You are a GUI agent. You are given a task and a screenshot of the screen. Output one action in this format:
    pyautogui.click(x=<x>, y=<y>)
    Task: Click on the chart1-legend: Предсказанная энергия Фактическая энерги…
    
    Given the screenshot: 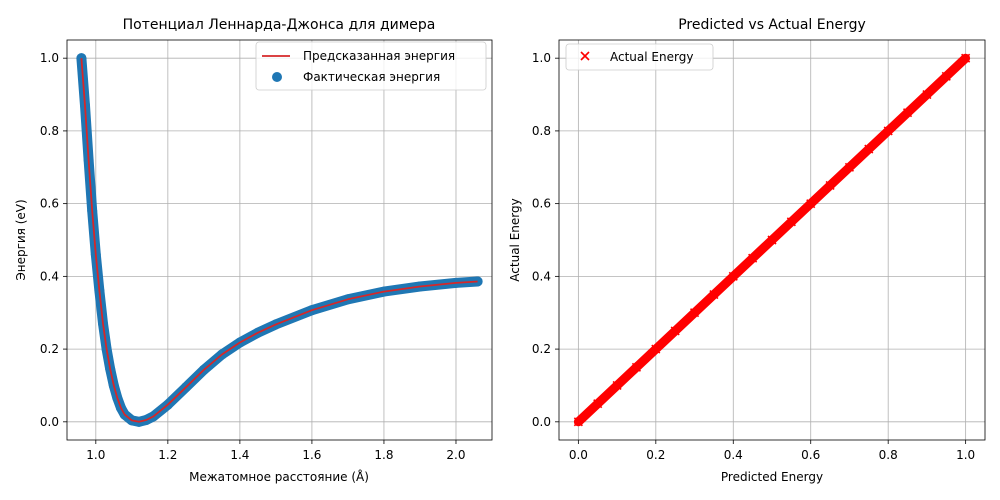 What is the action you would take?
    pyautogui.click(x=371, y=66)
    